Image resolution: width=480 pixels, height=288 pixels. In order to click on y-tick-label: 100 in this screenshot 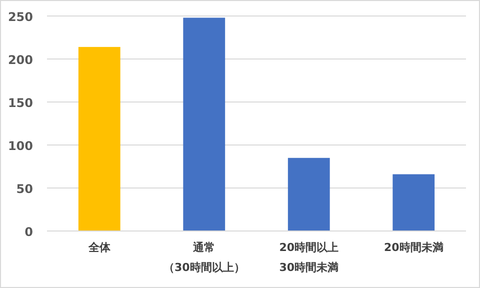, I will do `click(20, 146)`.